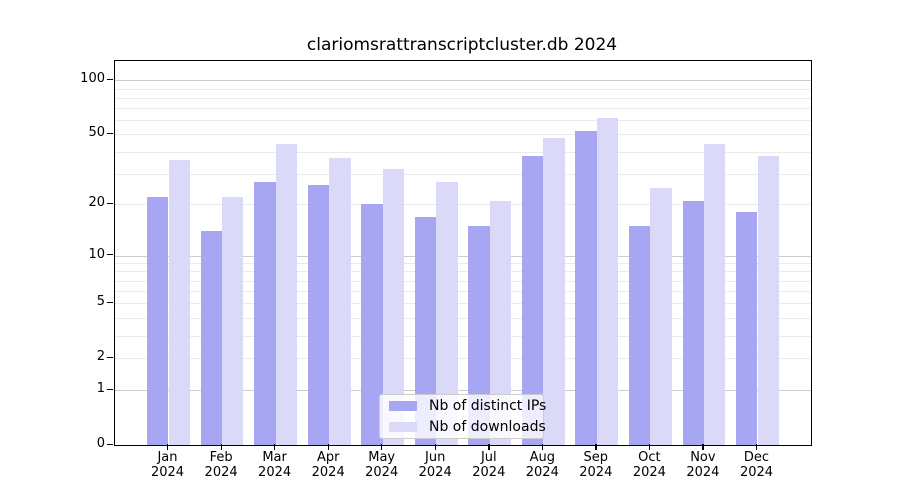 Image resolution: width=900 pixels, height=500 pixels. I want to click on x-tick-label: Apr 2024, so click(328, 465).